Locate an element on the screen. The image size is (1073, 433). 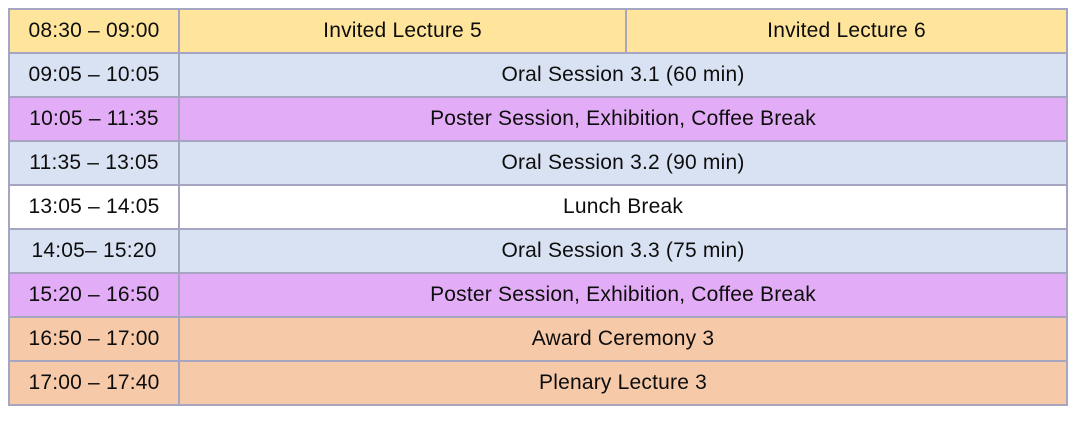
event-cell: Plenary Lecture 3 is located at coordinates (623, 383).